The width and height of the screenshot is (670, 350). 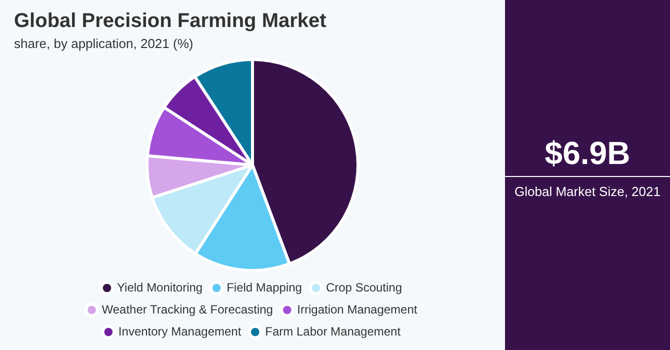 What do you see at coordinates (587, 156) in the screenshot?
I see `text: $6.9B` at bounding box center [587, 156].